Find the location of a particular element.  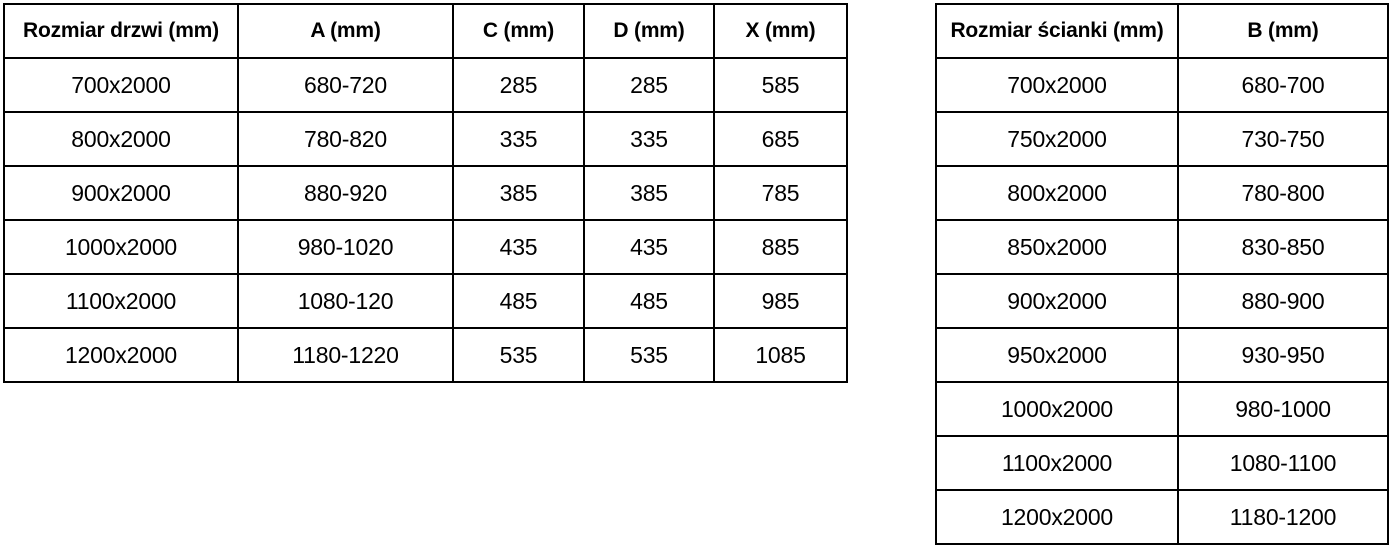

table-row: 700x2000 680-720 285 285 585 is located at coordinates (425, 85).